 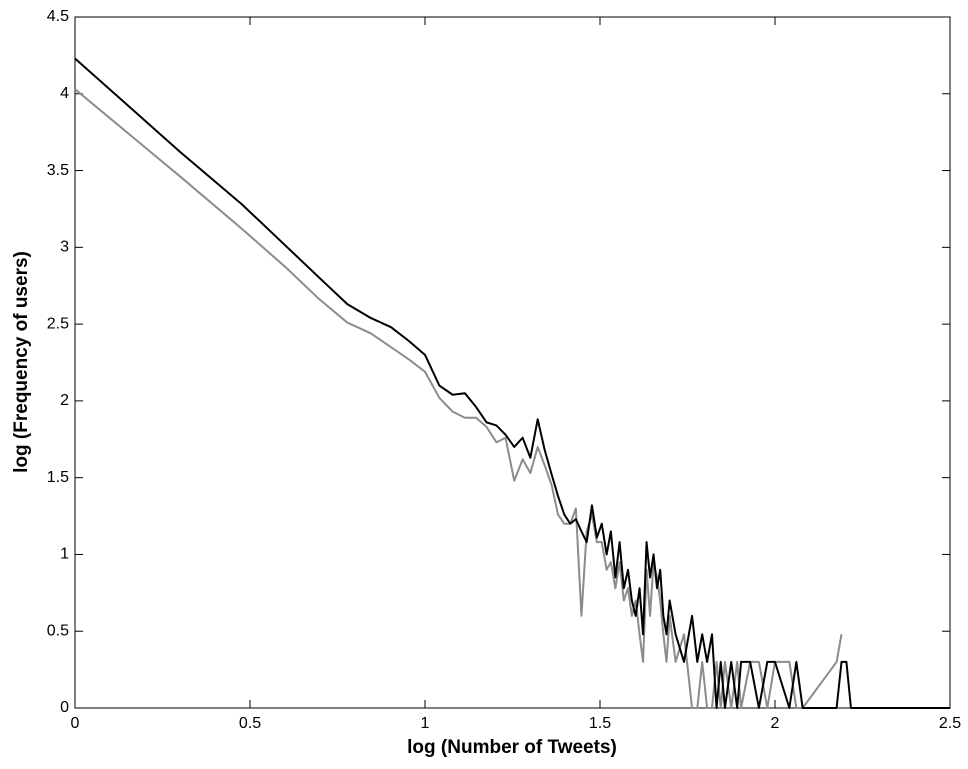 I want to click on x-tick-label: 1.5, so click(x=600, y=723).